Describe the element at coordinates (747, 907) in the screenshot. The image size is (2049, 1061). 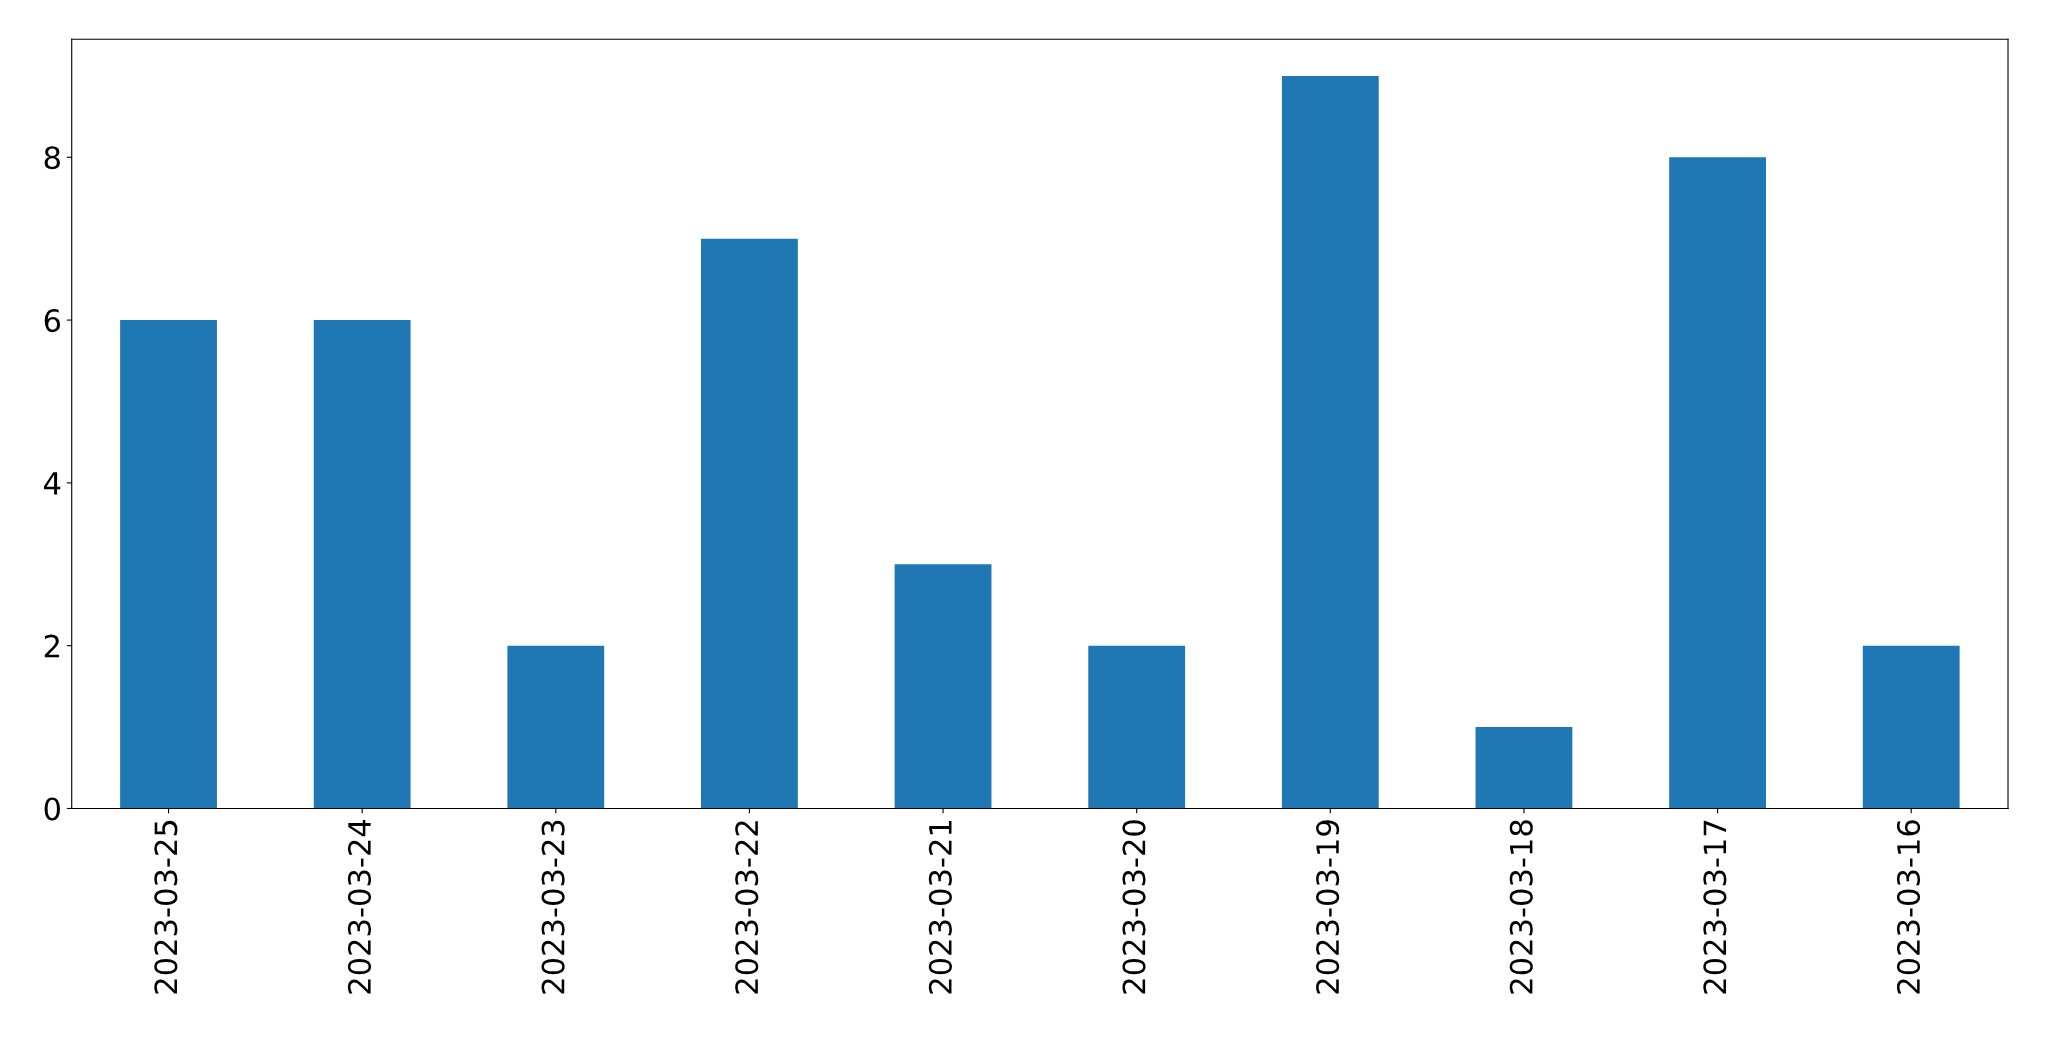
I see `x-tick-label: 2023-03-22` at that location.